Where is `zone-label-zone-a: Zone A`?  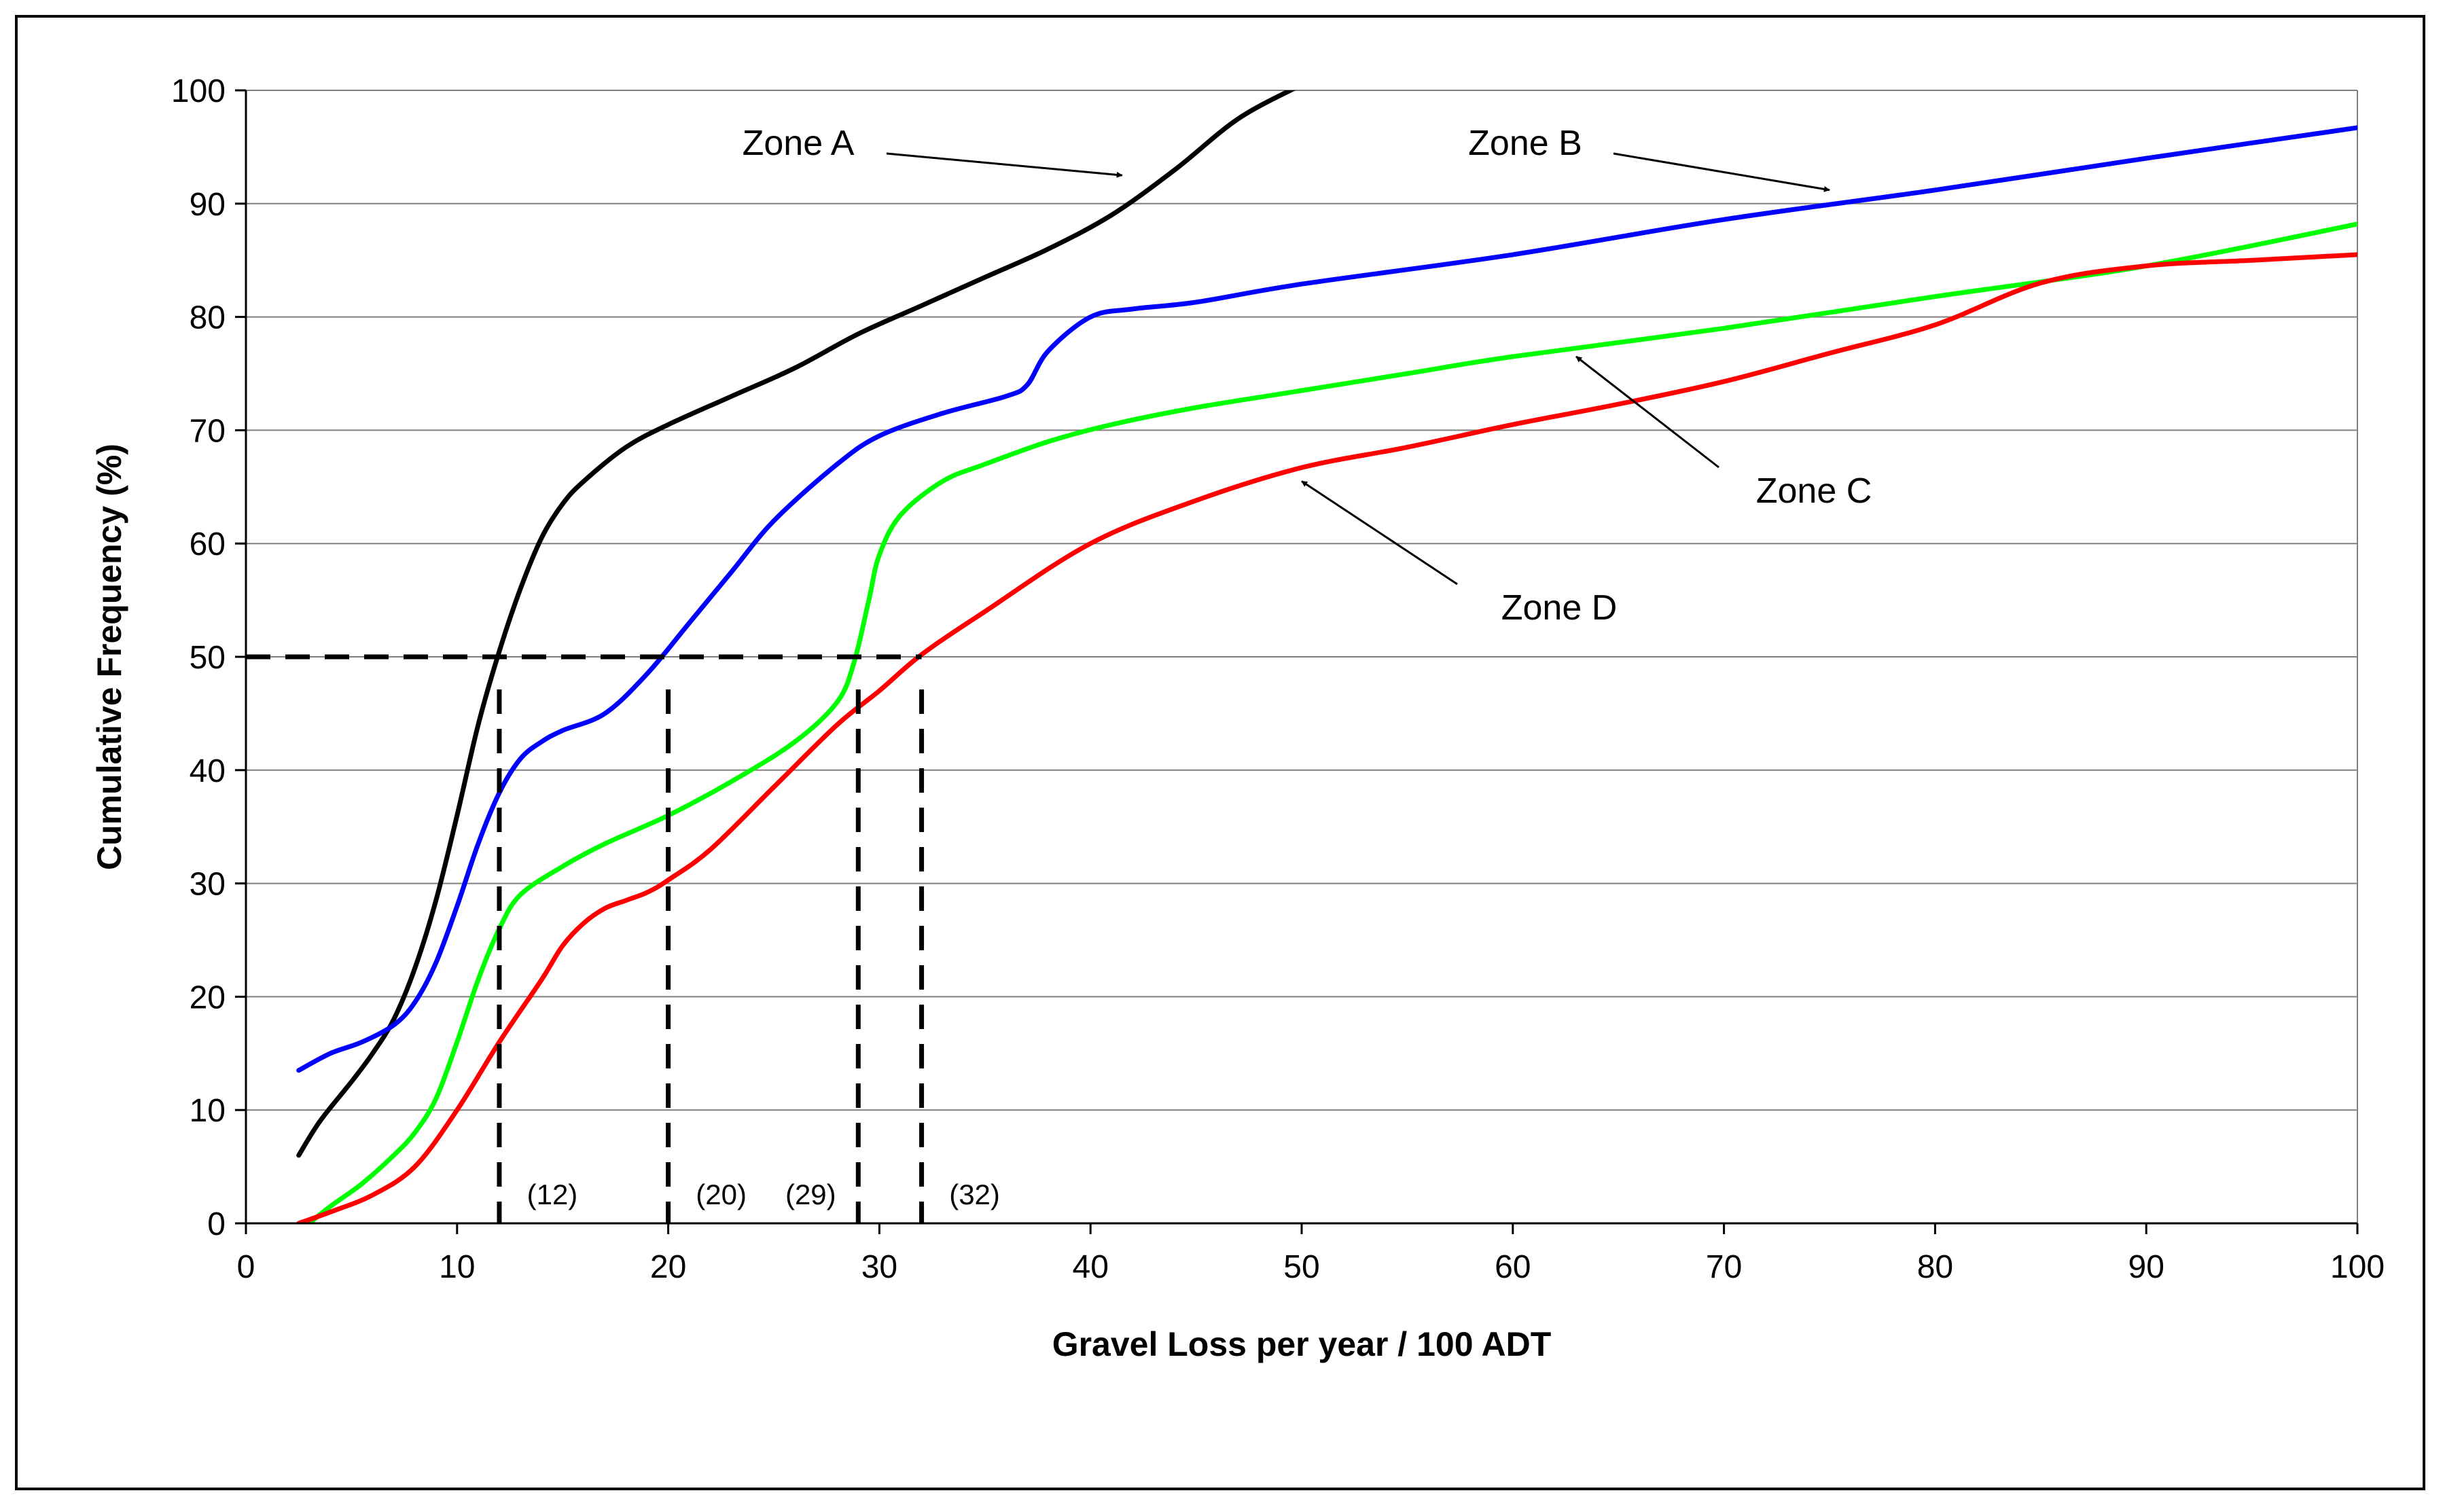
zone-label-zone-a: Zone A is located at coordinates (799, 143).